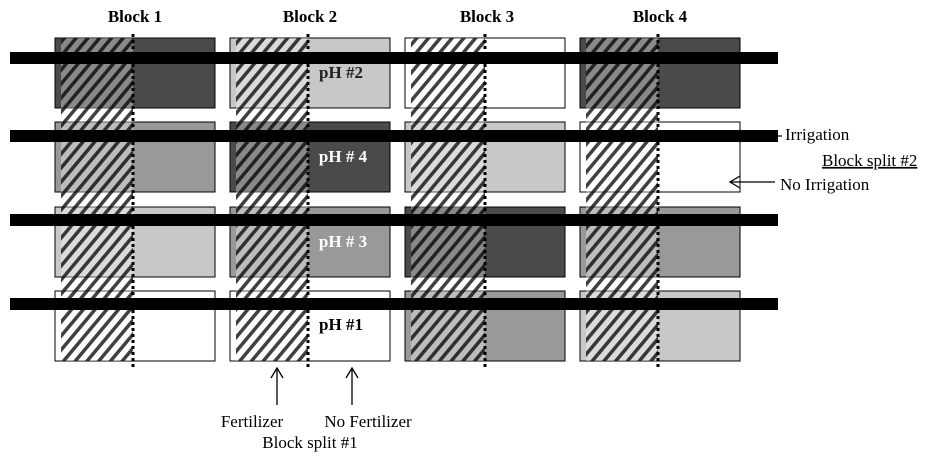 Image resolution: width=947 pixels, height=456 pixels. What do you see at coordinates (343, 241) in the screenshot?
I see `ph-label: pH # 3` at bounding box center [343, 241].